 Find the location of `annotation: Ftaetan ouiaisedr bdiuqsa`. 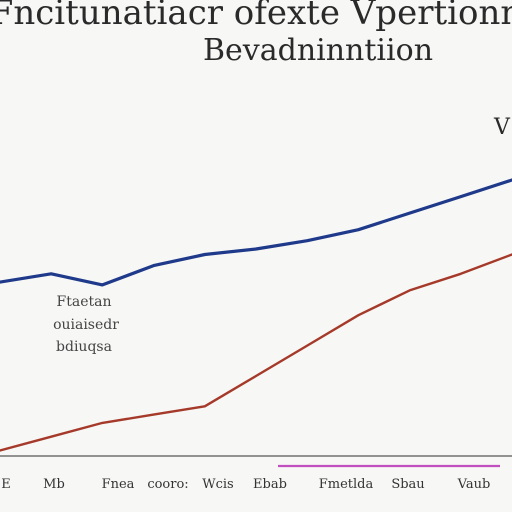

annotation: Ftaetan ouiaisedr bdiuqsa is located at coordinates (86, 324).